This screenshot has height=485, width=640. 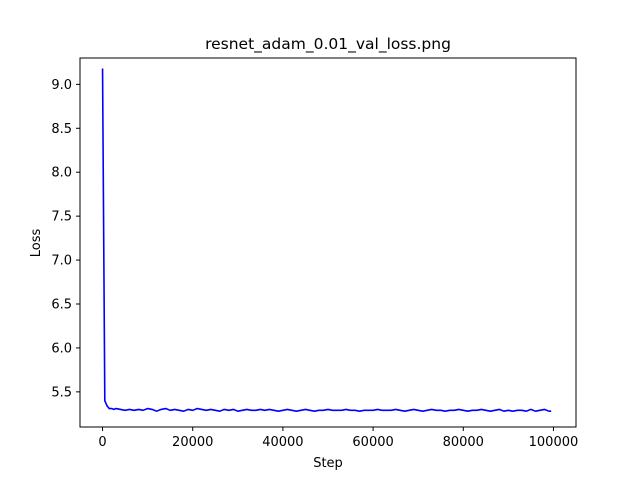 What do you see at coordinates (338, 438) in the screenshot?
I see `x-axis-ticks: 0 20000 40000 60000 80000 100000` at bounding box center [338, 438].